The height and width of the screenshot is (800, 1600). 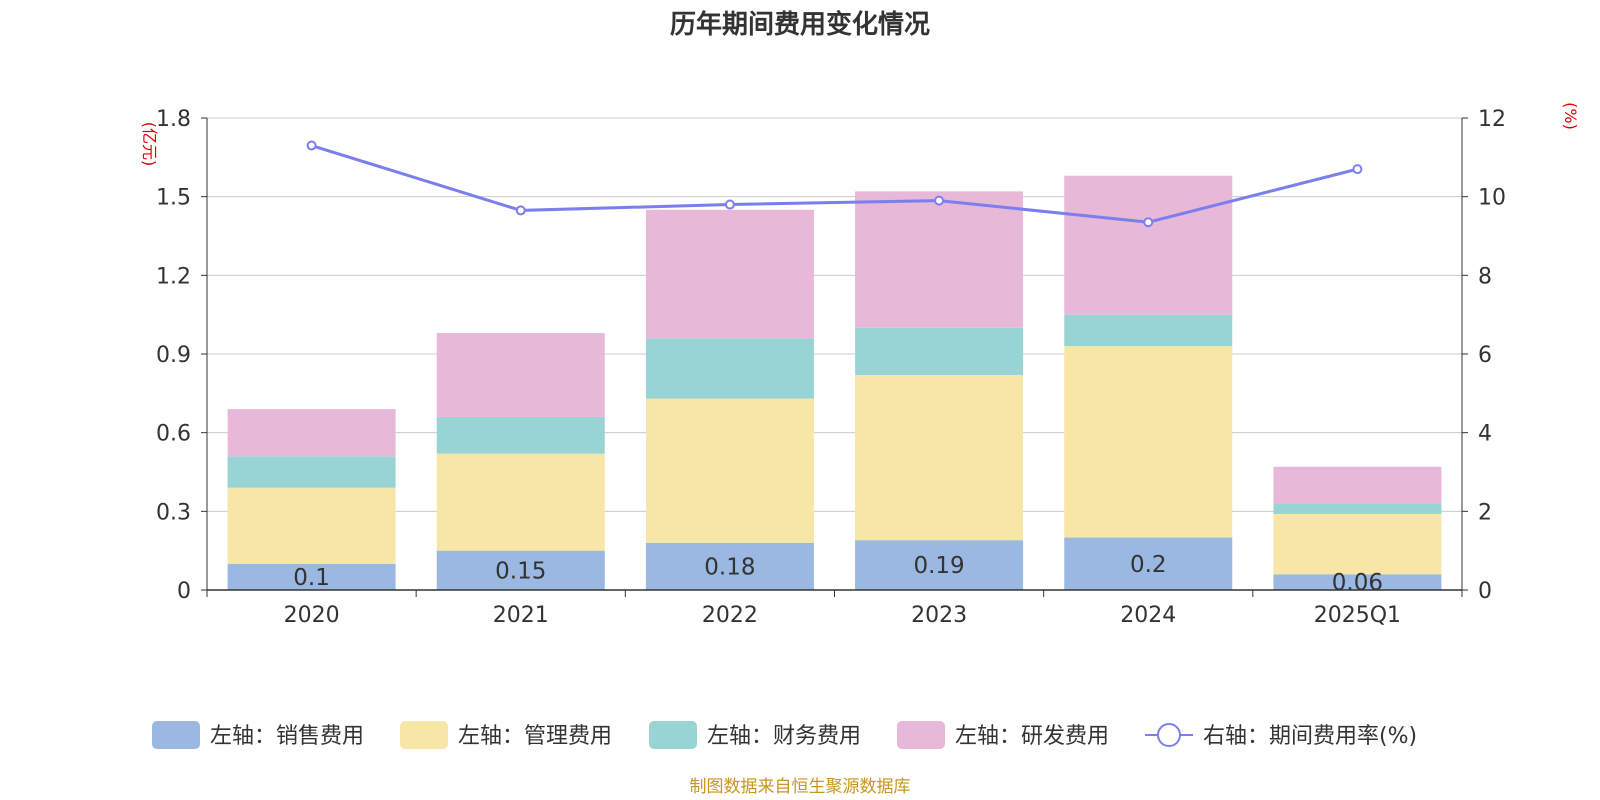 I want to click on left-axis-unit: (亿元), so click(x=149, y=144).